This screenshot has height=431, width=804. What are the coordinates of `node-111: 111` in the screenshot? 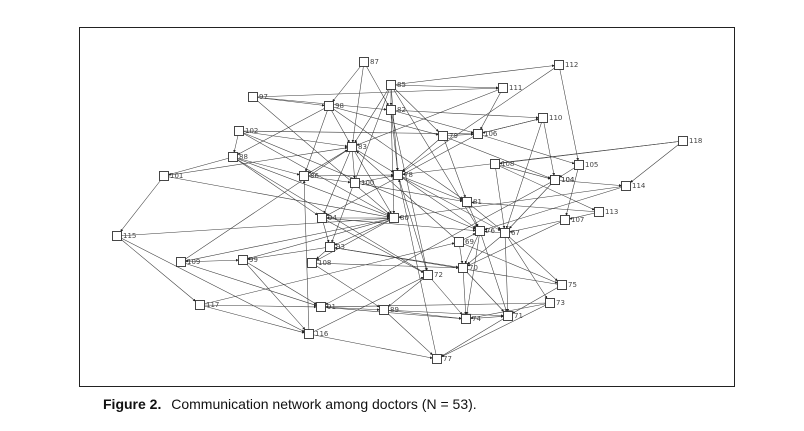 It's located at (510, 88).